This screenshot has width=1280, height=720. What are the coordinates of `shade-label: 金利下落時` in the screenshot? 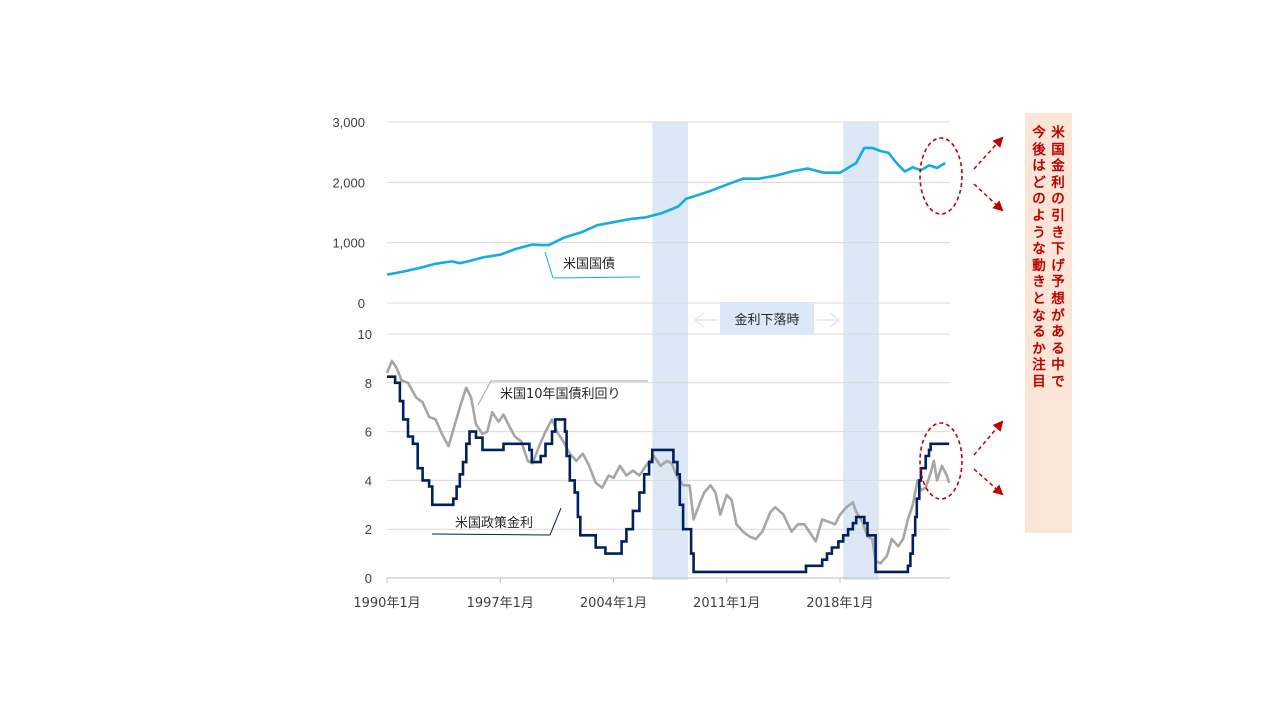 It's located at (766, 320).